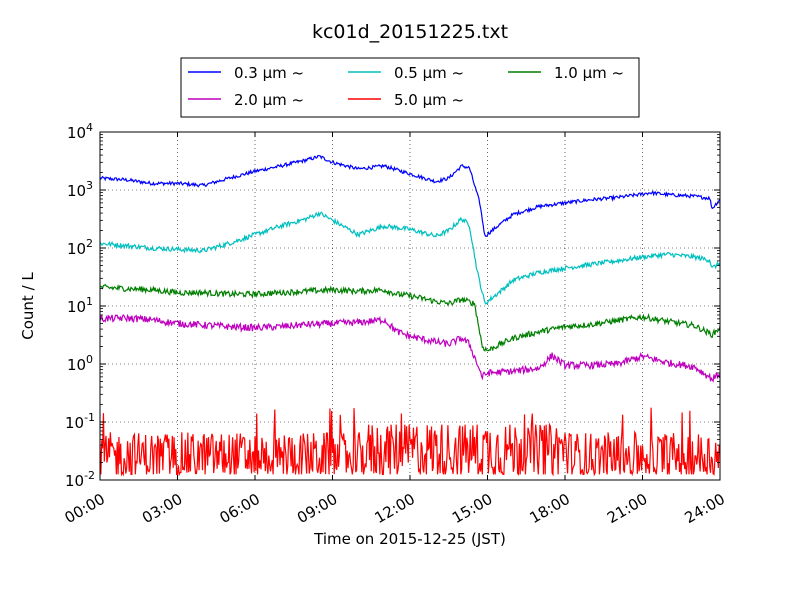 This screenshot has height=600, width=800. What do you see at coordinates (550, 508) in the screenshot?
I see `x-tick-label: 18:00` at bounding box center [550, 508].